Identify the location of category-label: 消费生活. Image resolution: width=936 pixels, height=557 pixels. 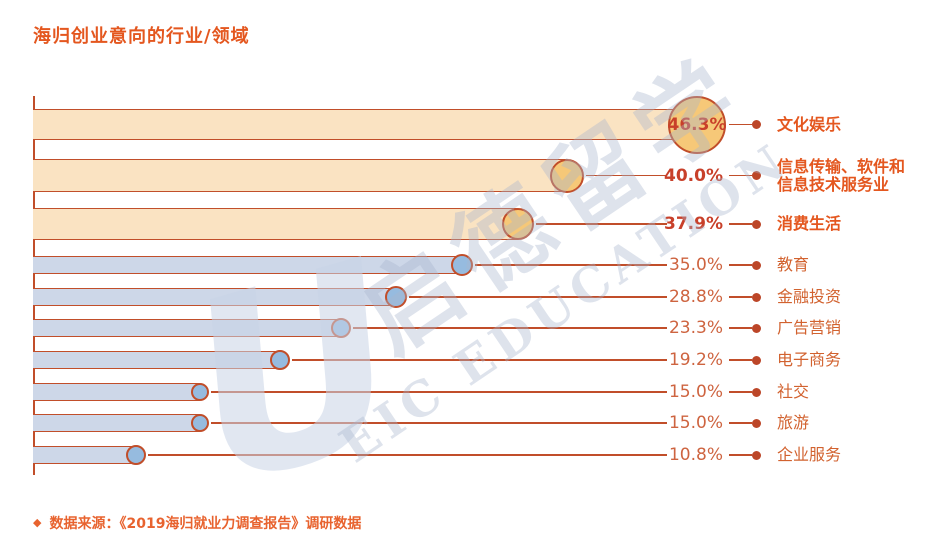
(809, 223).